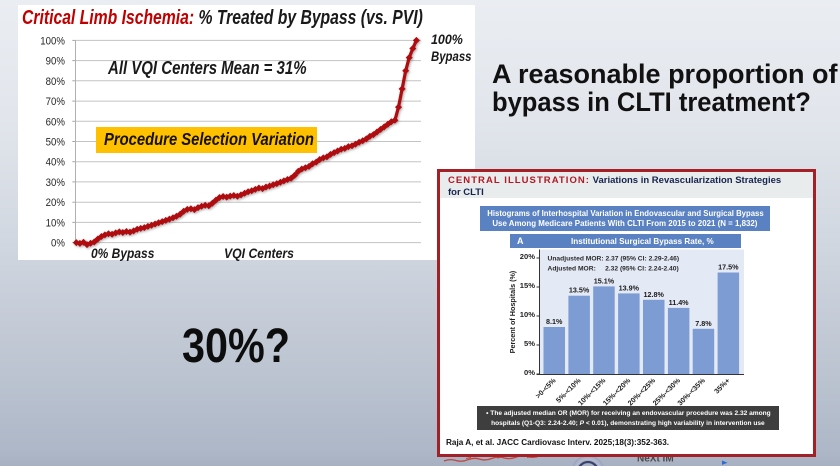 The image size is (840, 466). What do you see at coordinates (679, 302) in the screenshot?
I see `svg-text: 11.4%` at bounding box center [679, 302].